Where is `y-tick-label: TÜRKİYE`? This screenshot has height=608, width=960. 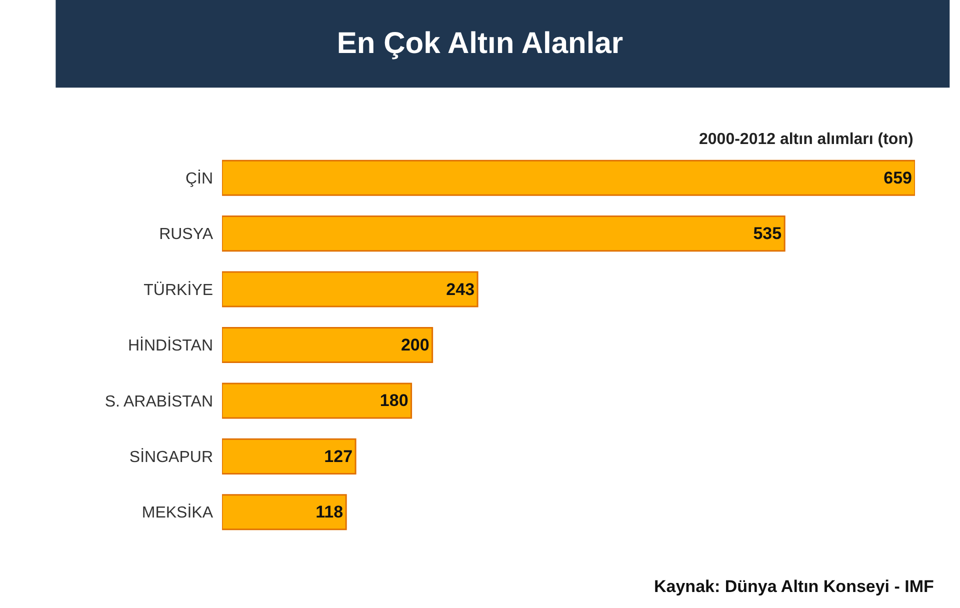 y-tick-label: TÜRKİYE is located at coordinates (178, 289).